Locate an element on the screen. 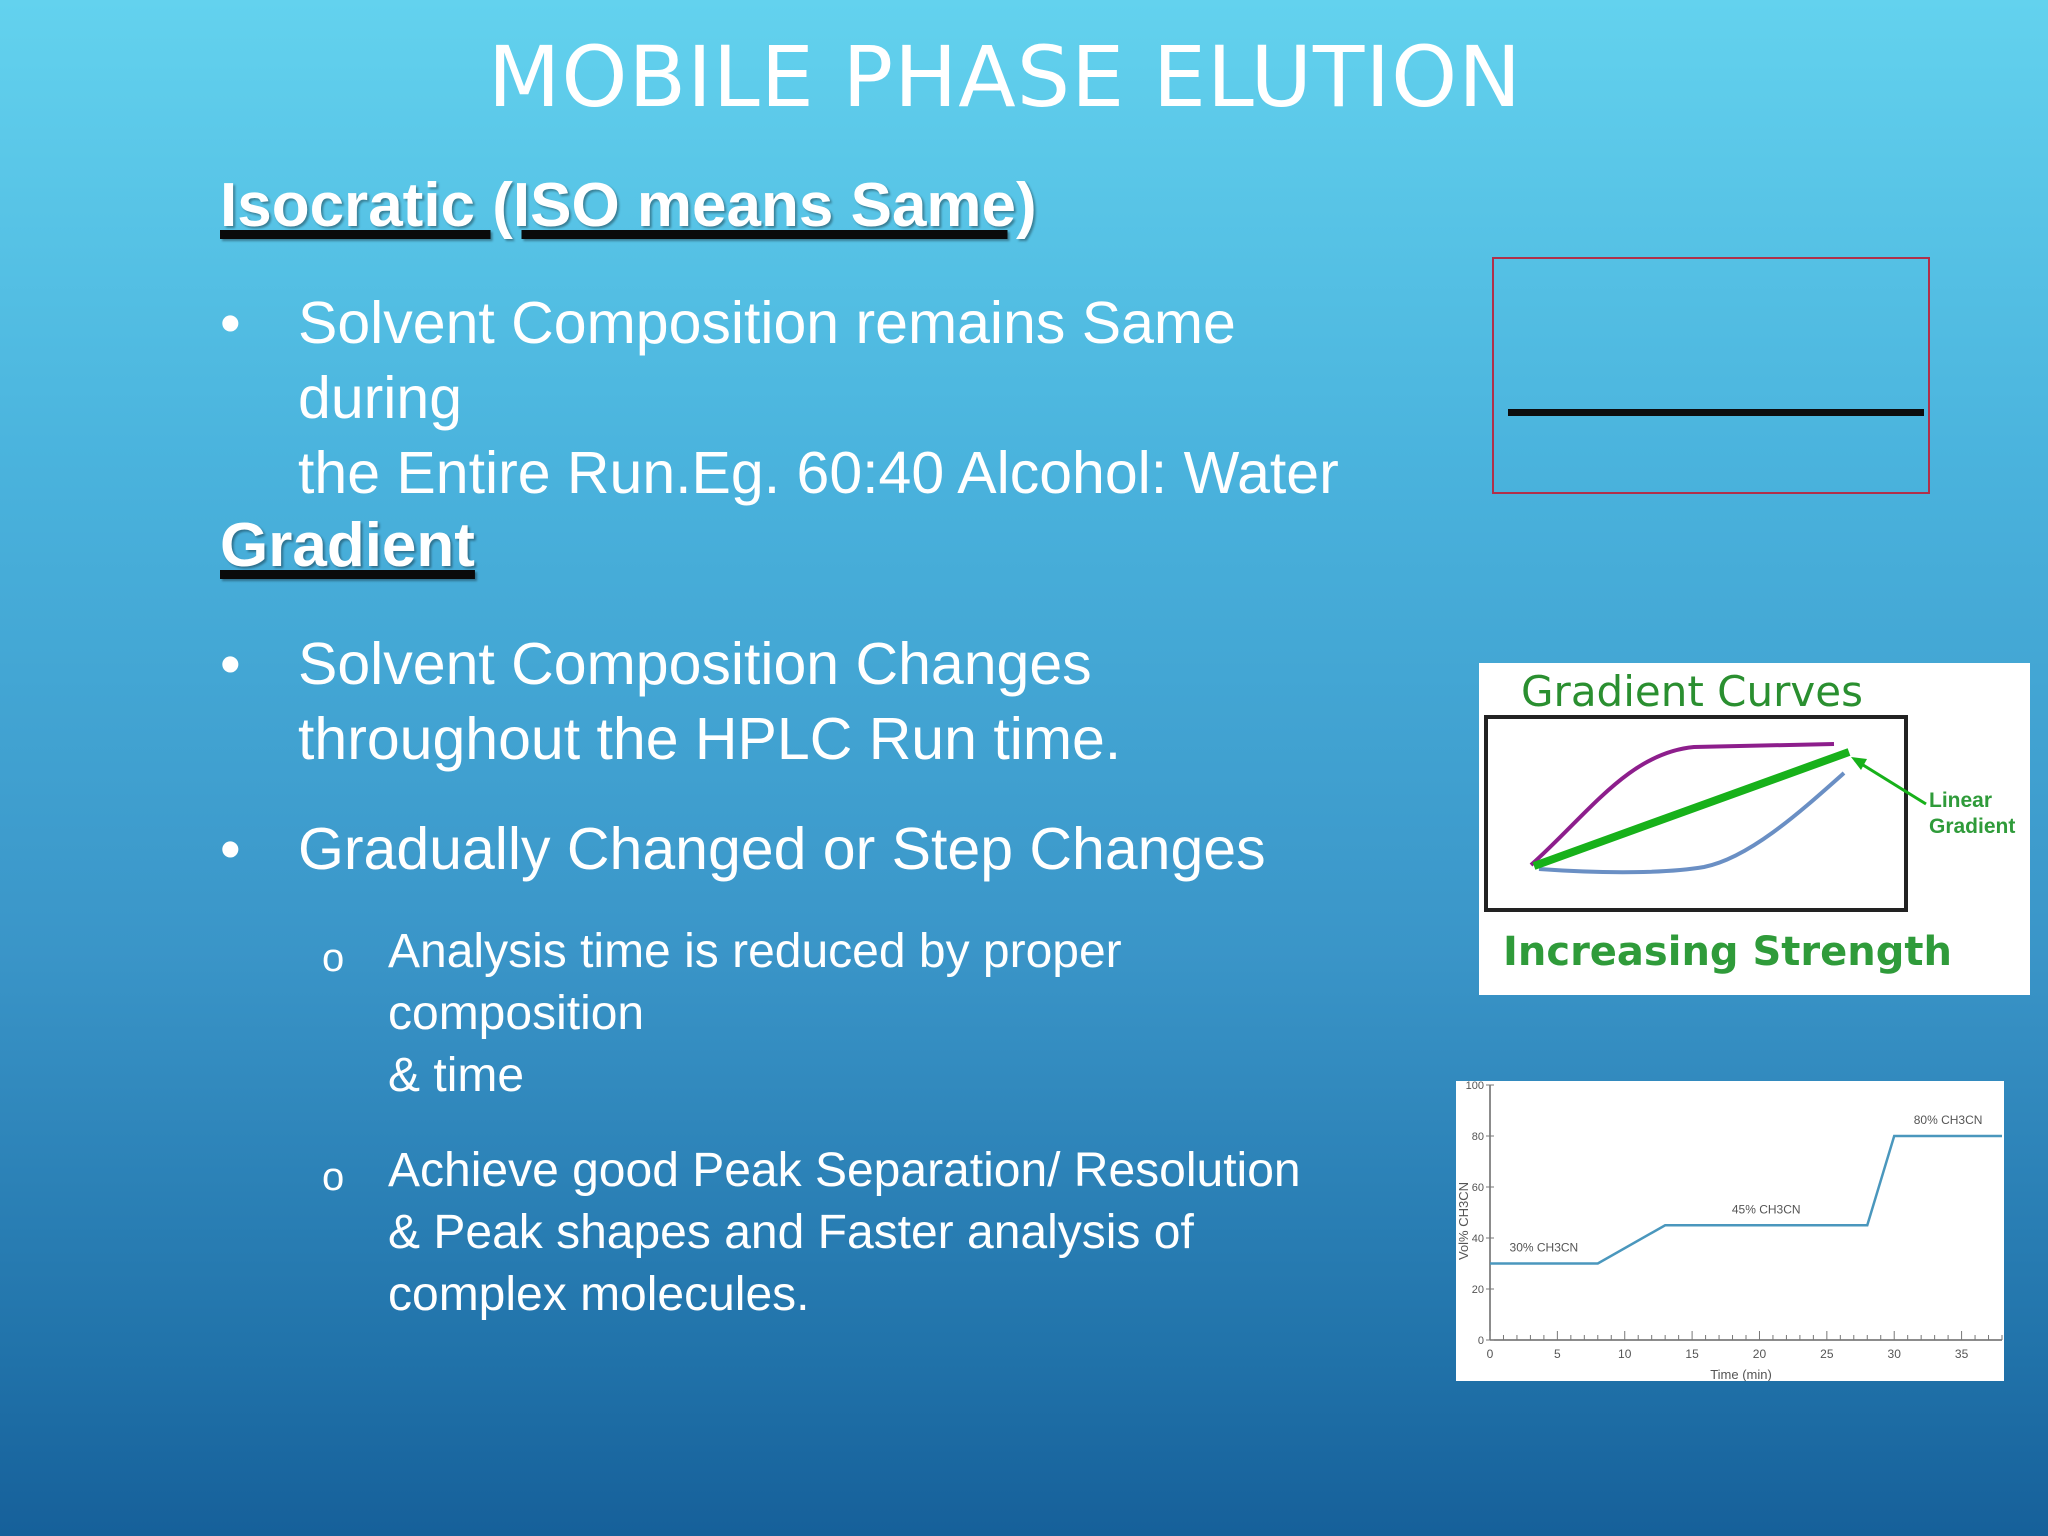 Image resolution: width=2048 pixels, height=1536 pixels. y-tick-label: 40 is located at coordinates (1478, 1239).